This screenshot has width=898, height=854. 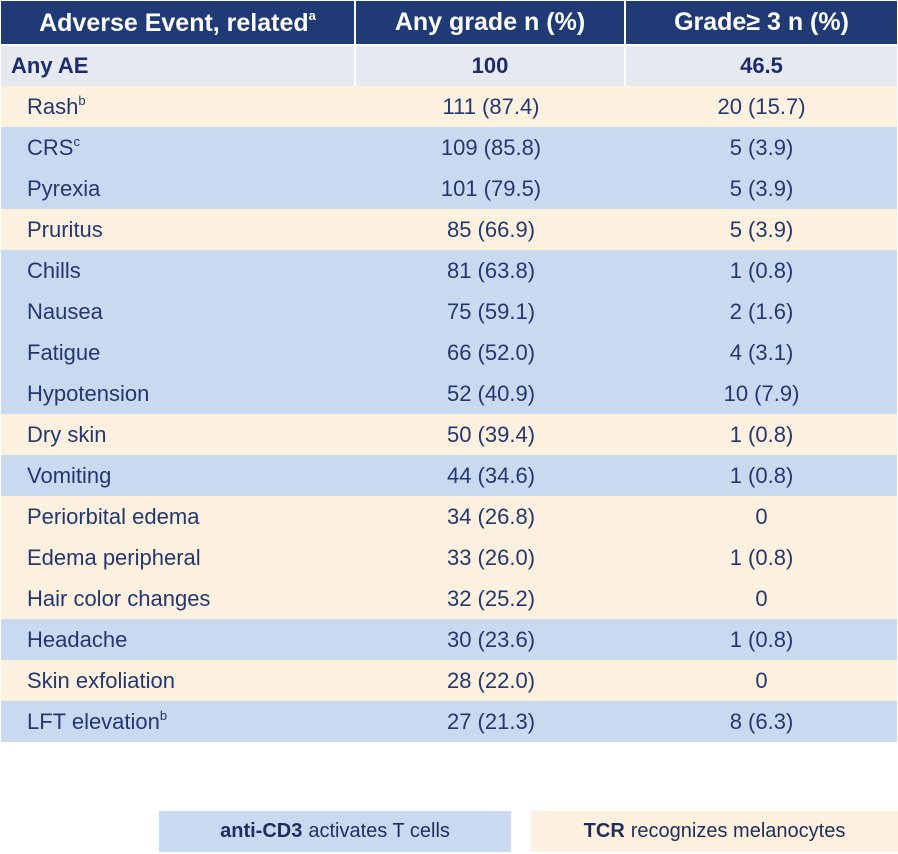 What do you see at coordinates (178, 680) in the screenshot?
I see `event-name-cell: Skin exfoliation` at bounding box center [178, 680].